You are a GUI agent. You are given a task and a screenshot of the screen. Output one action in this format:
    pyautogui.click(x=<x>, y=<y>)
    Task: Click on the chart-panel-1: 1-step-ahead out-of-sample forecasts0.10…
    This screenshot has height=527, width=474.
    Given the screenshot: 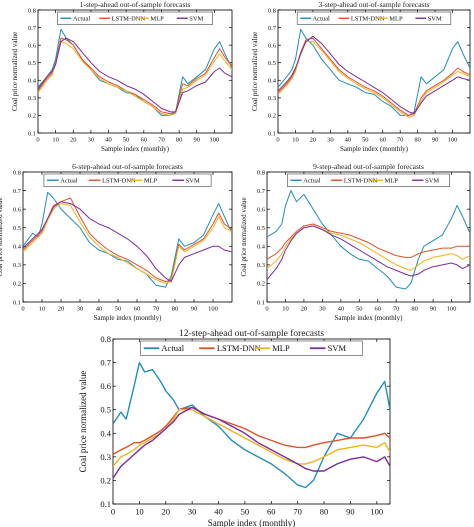 What is the action you would take?
    pyautogui.click(x=122, y=76)
    